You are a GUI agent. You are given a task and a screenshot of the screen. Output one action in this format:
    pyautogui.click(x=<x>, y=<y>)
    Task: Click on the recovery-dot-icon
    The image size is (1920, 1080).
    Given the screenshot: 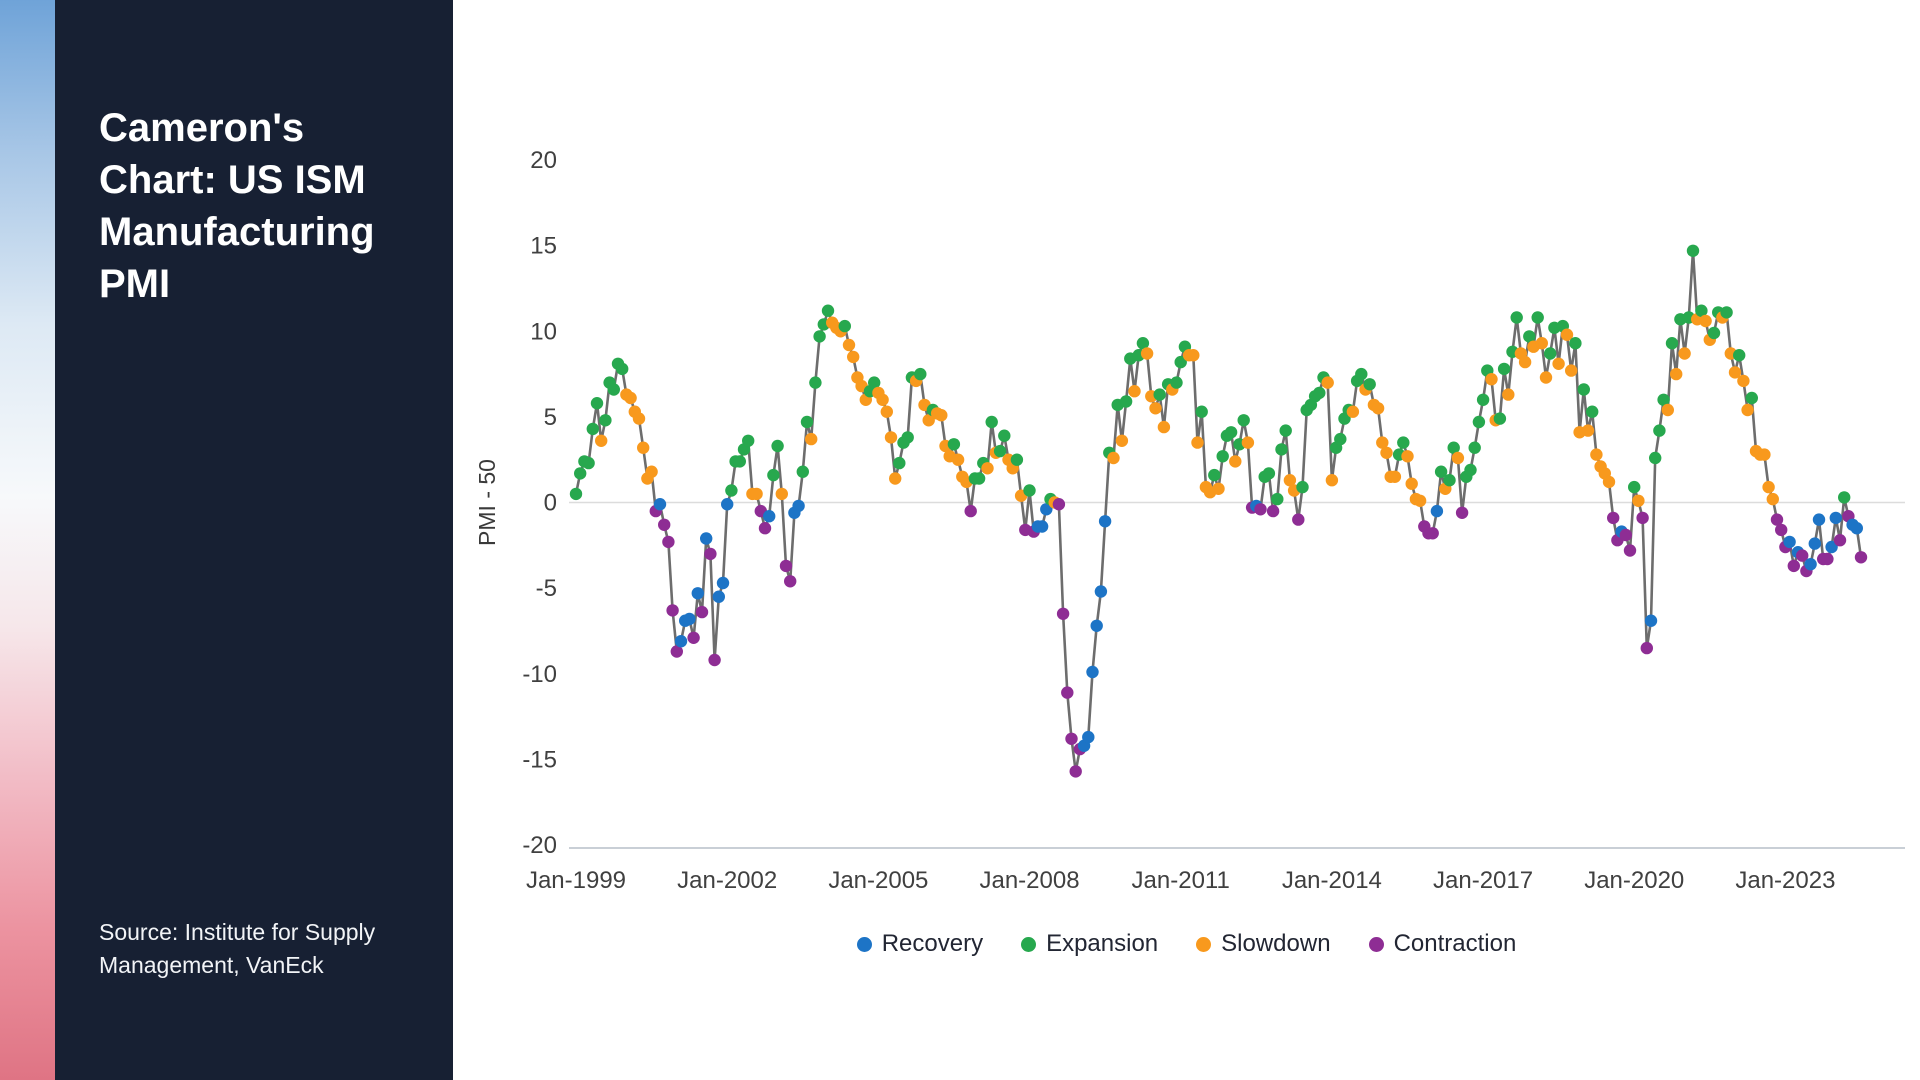 What is the action you would take?
    pyautogui.click(x=864, y=944)
    